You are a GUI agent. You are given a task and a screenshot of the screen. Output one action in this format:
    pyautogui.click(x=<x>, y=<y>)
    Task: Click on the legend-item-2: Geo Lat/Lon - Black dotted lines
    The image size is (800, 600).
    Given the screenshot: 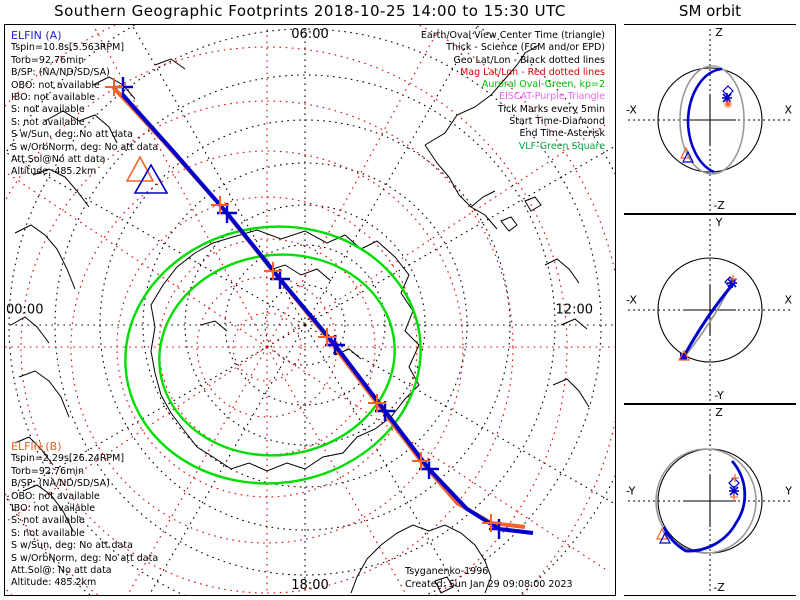 What is the action you would take?
    pyautogui.click(x=529, y=60)
    